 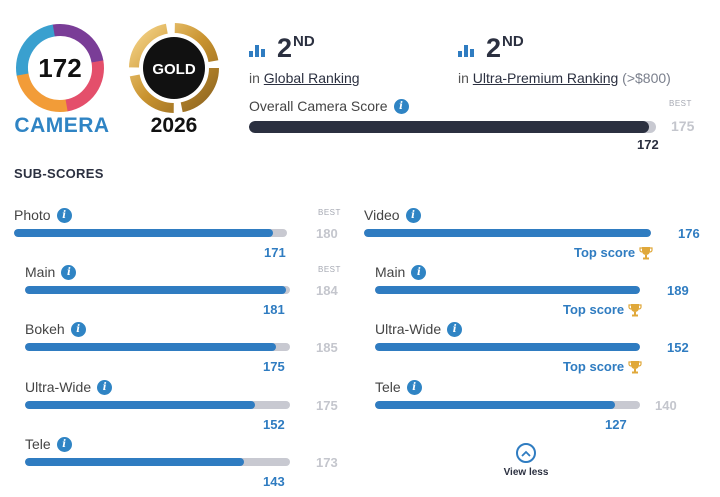 I want to click on overall-best-label: BEST, so click(x=680, y=103).